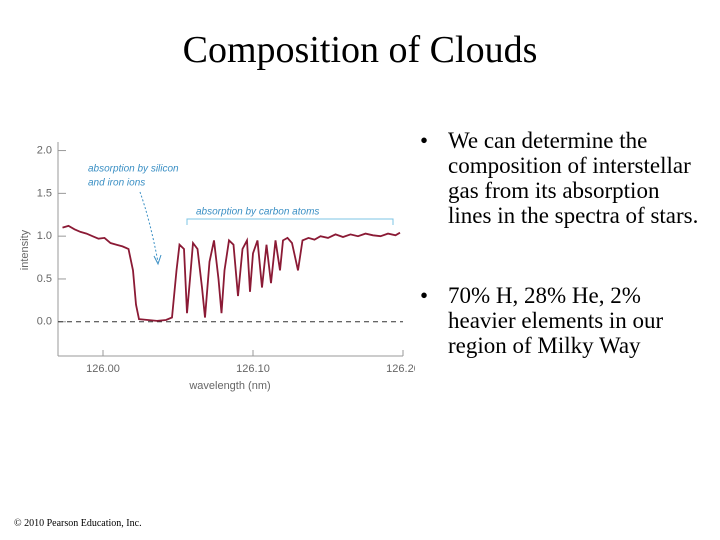 Image resolution: width=720 pixels, height=540 pixels. What do you see at coordinates (257, 212) in the screenshot?
I see `annotation: absorption by carbon atoms` at bounding box center [257, 212].